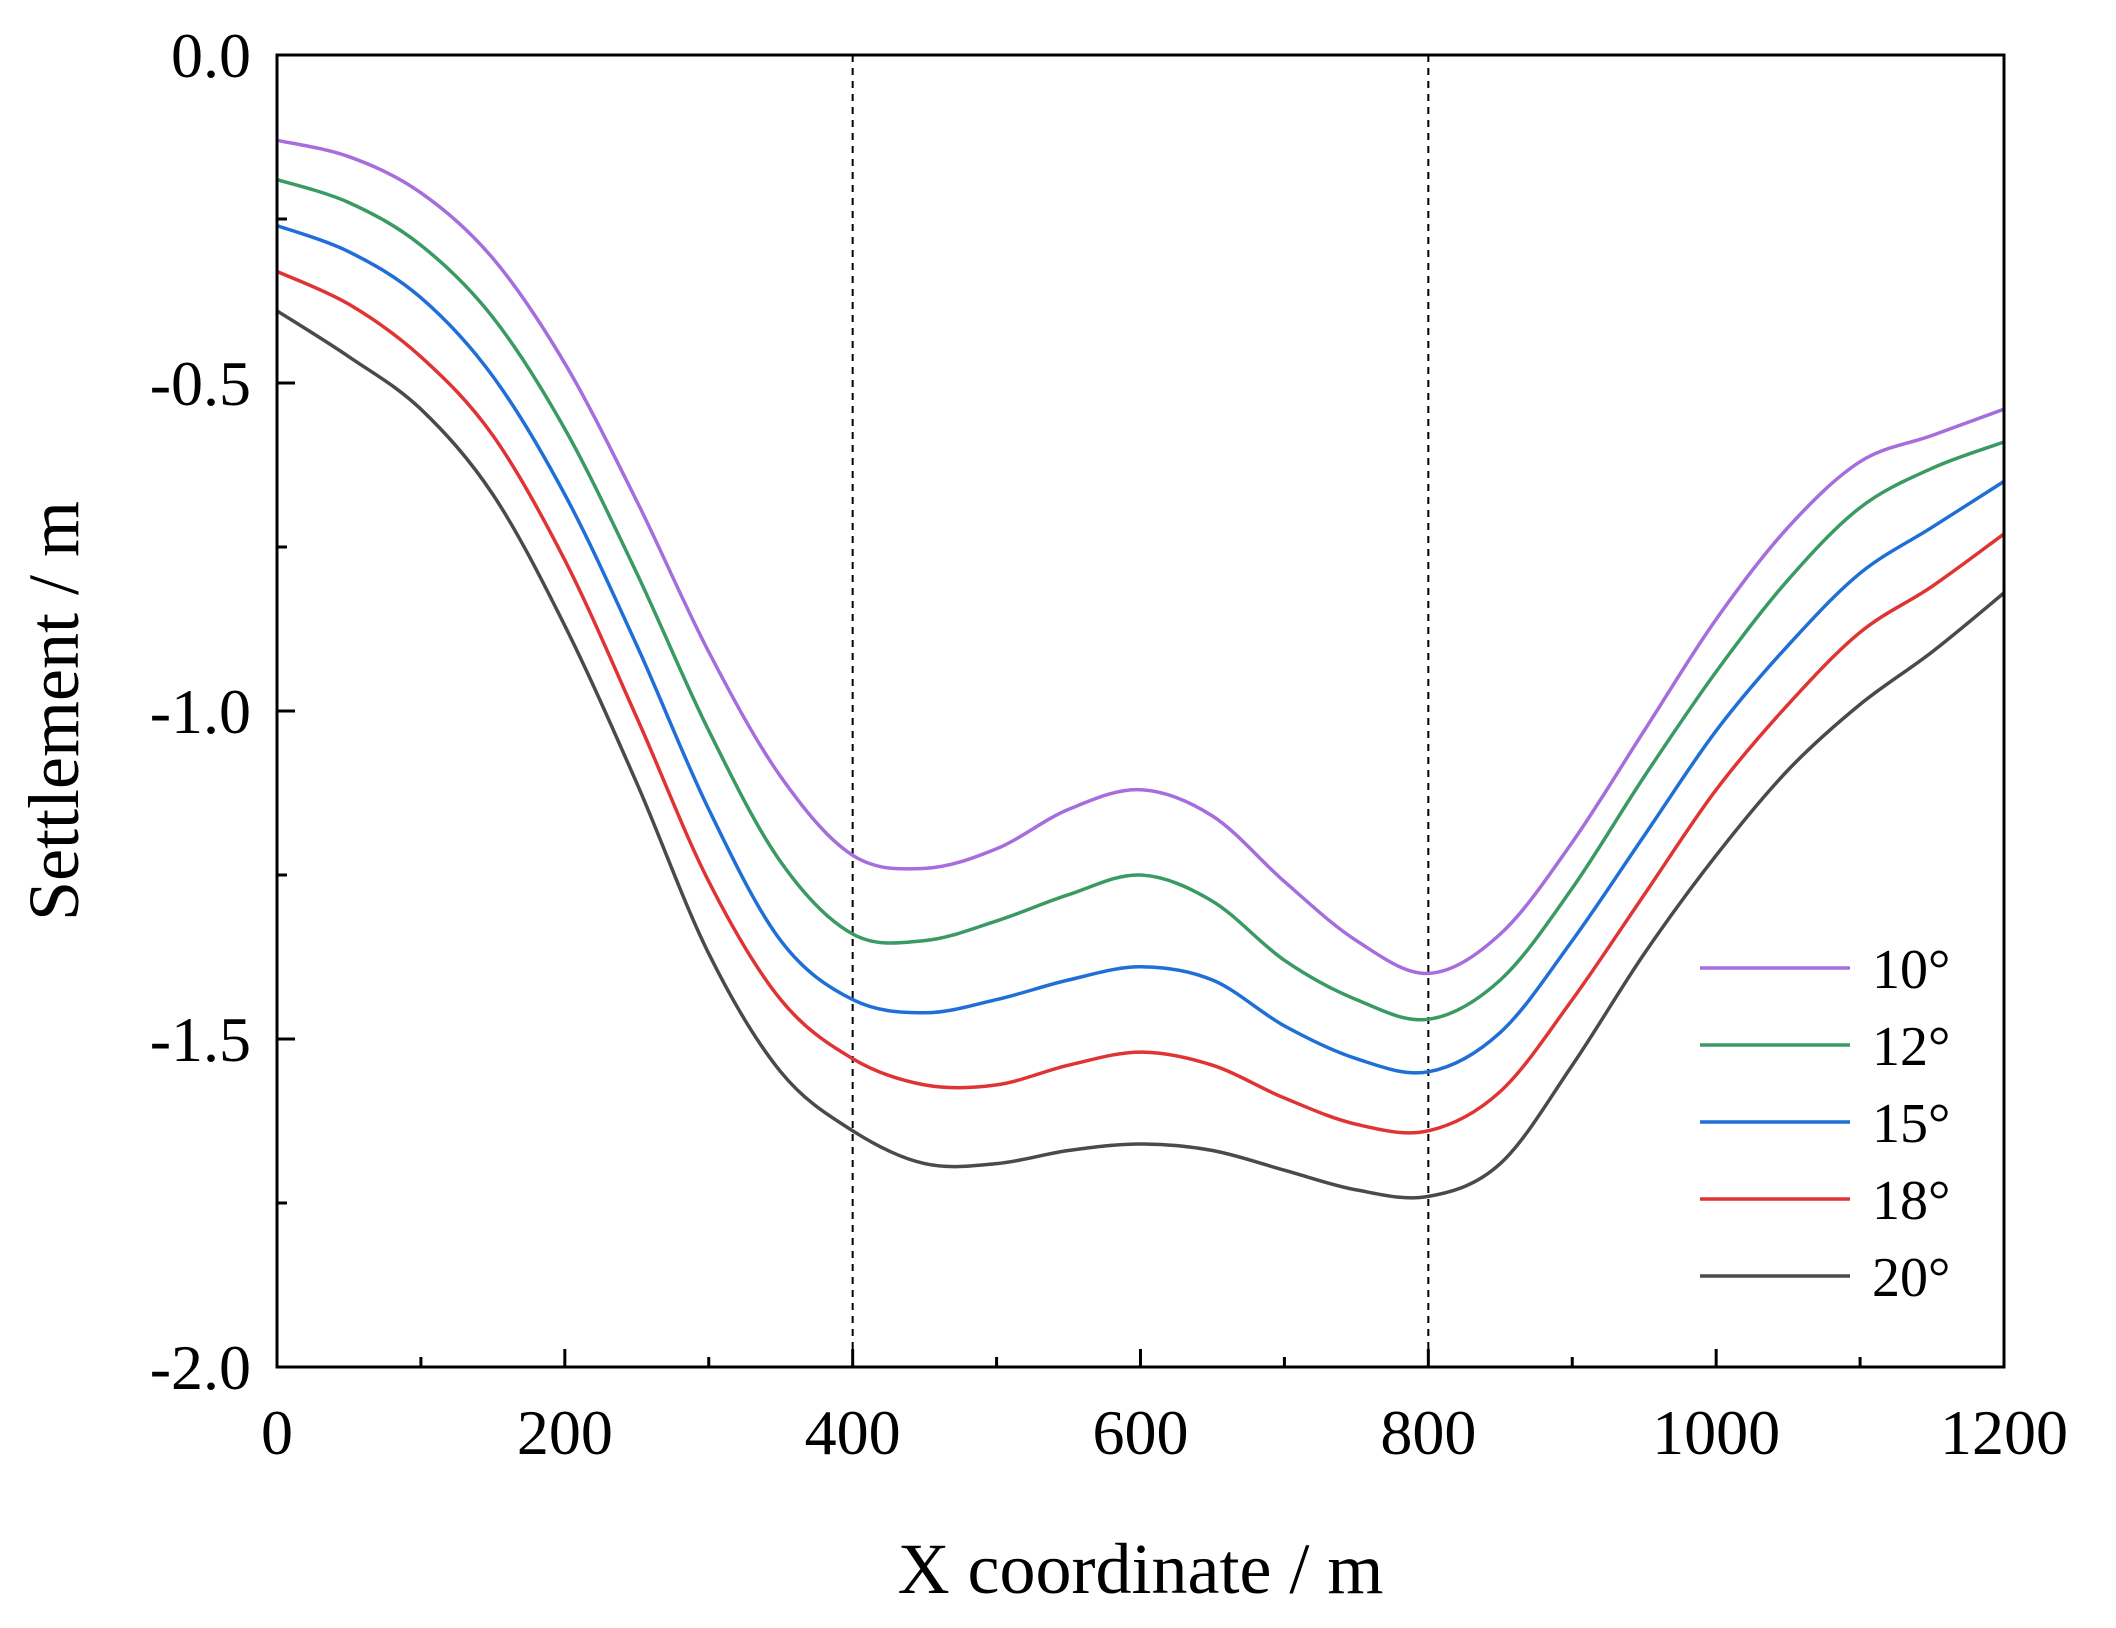 The width and height of the screenshot is (2116, 1628). What do you see at coordinates (1141, 1569) in the screenshot?
I see `x-axis-title: X coordinate / m` at bounding box center [1141, 1569].